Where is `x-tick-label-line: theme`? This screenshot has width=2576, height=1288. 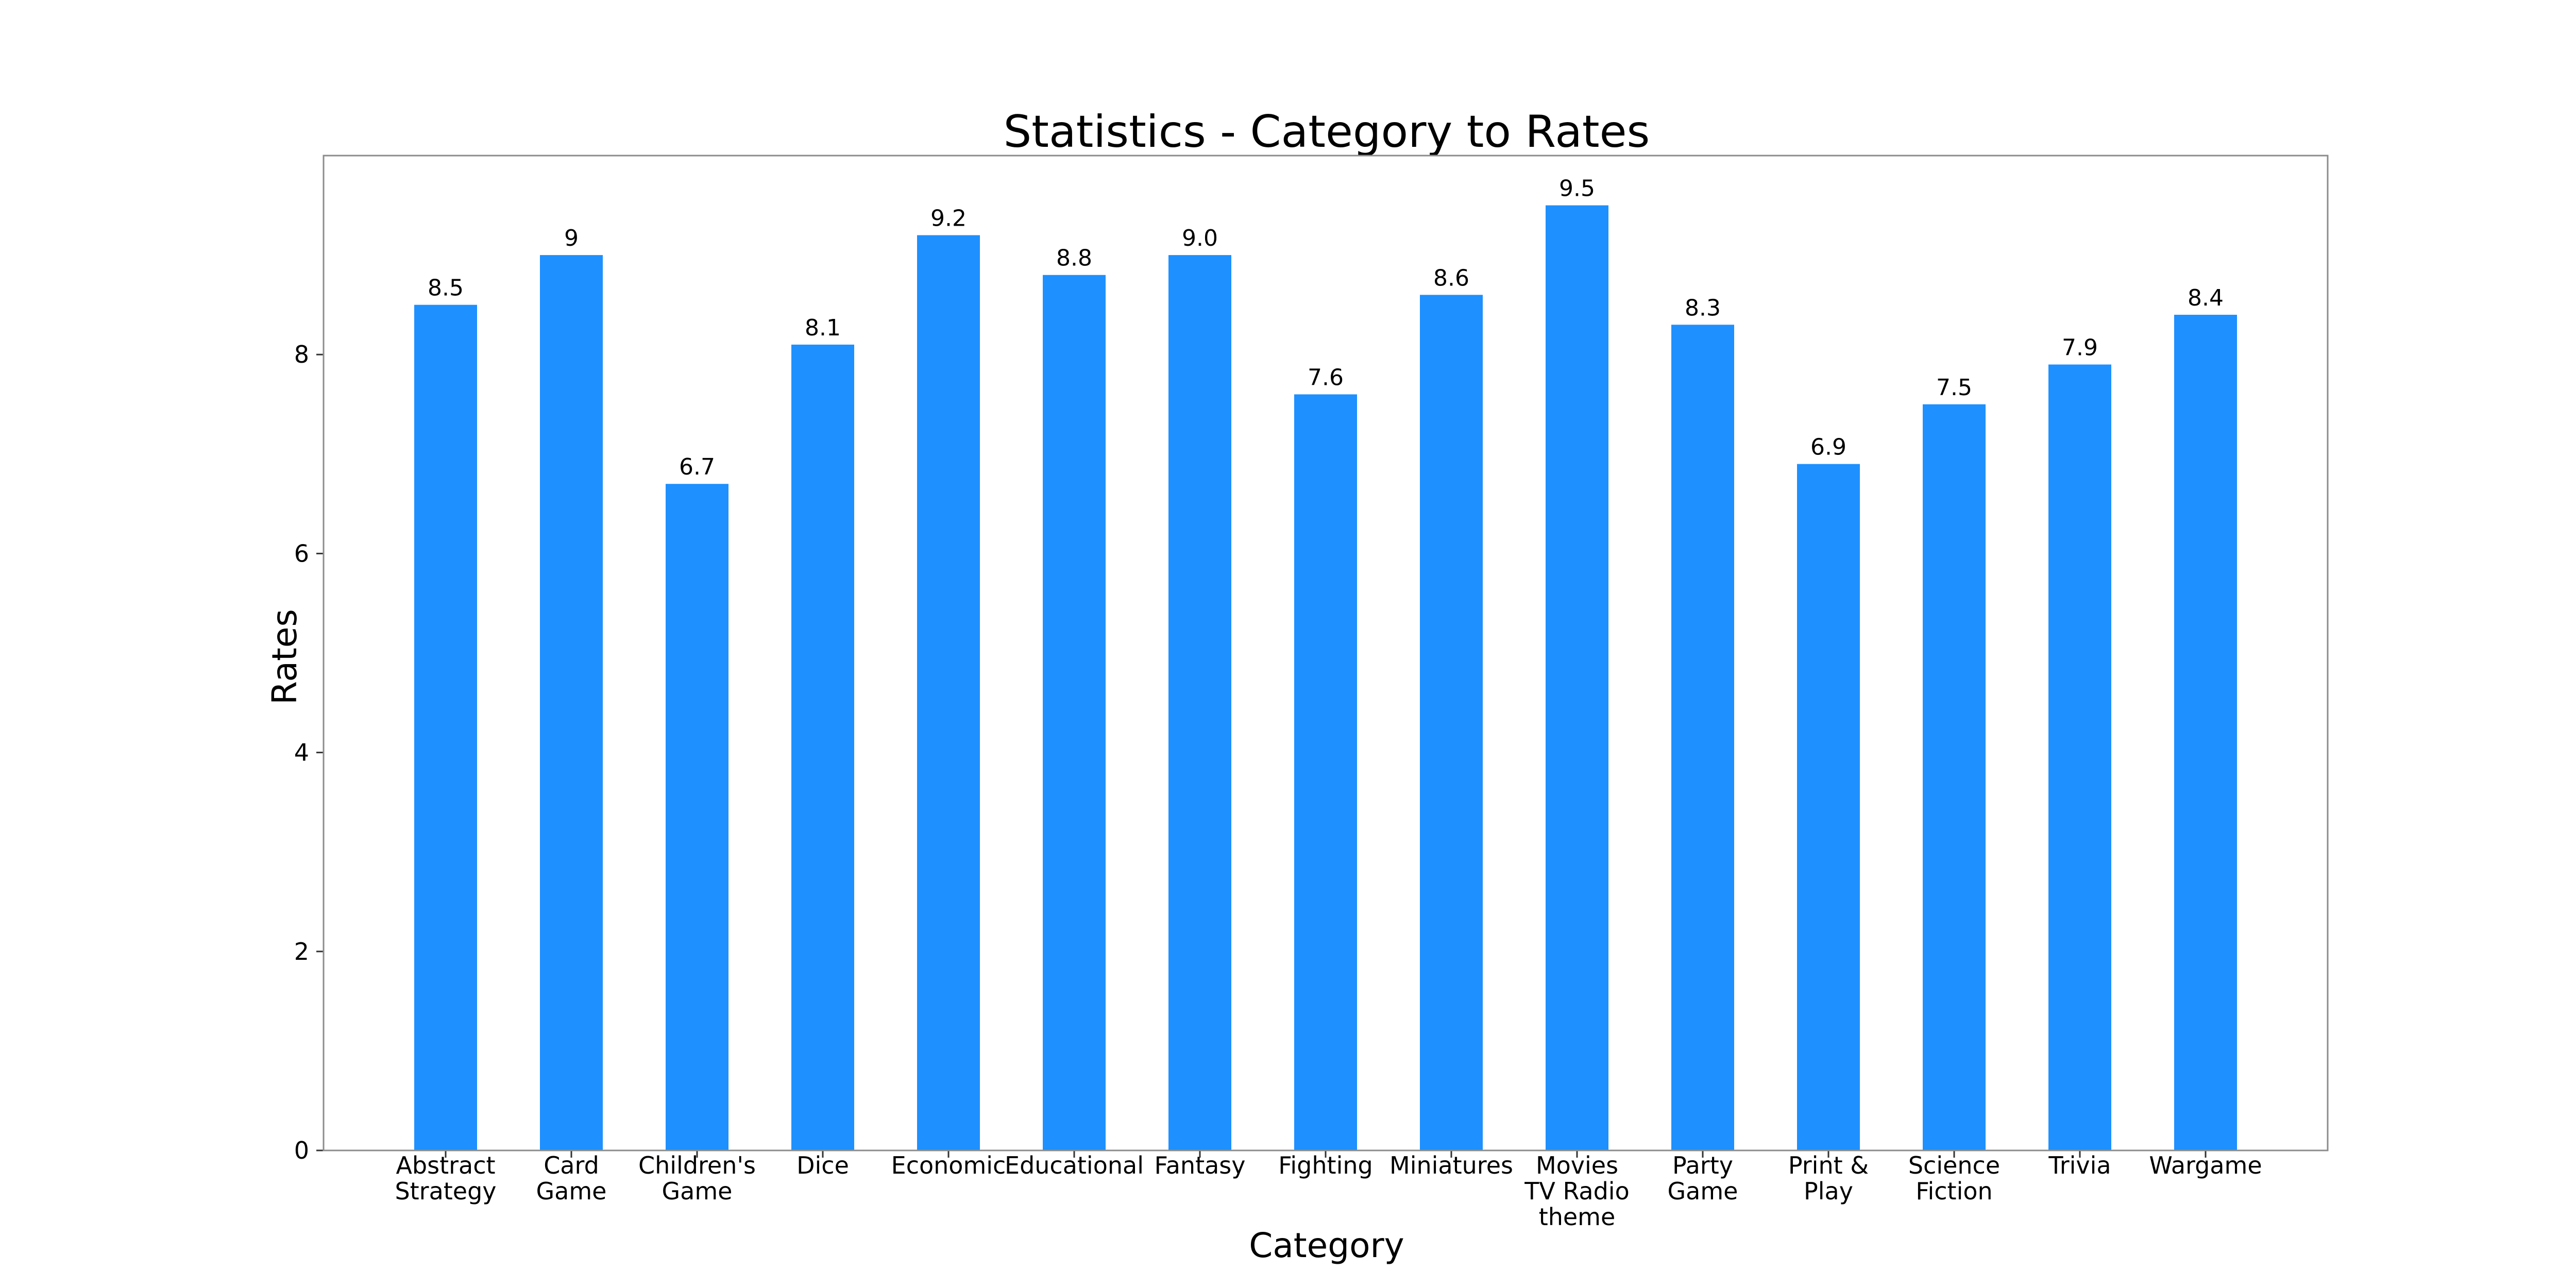 x-tick-label-line: theme is located at coordinates (1577, 1217).